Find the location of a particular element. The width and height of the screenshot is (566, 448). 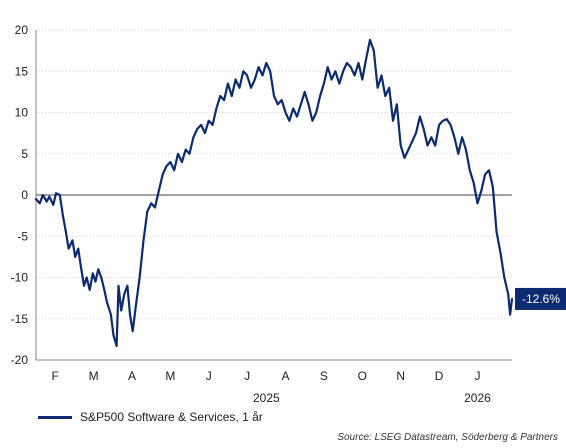

end-value-tag-background is located at coordinates (540, 298).